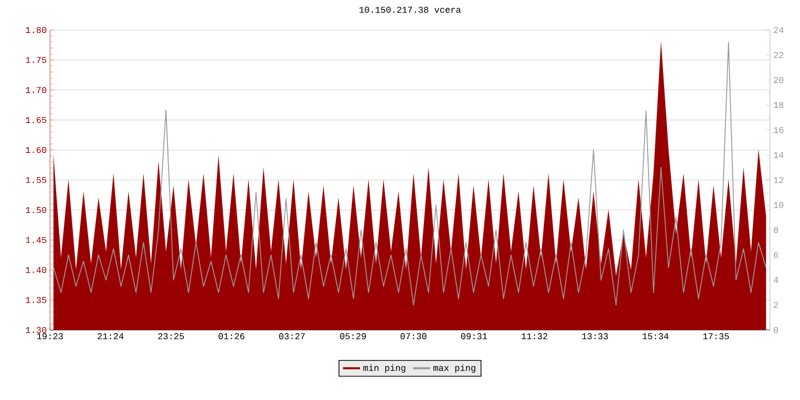  Describe the element at coordinates (779, 205) in the screenshot. I see `y2-tick-label: 10` at that location.